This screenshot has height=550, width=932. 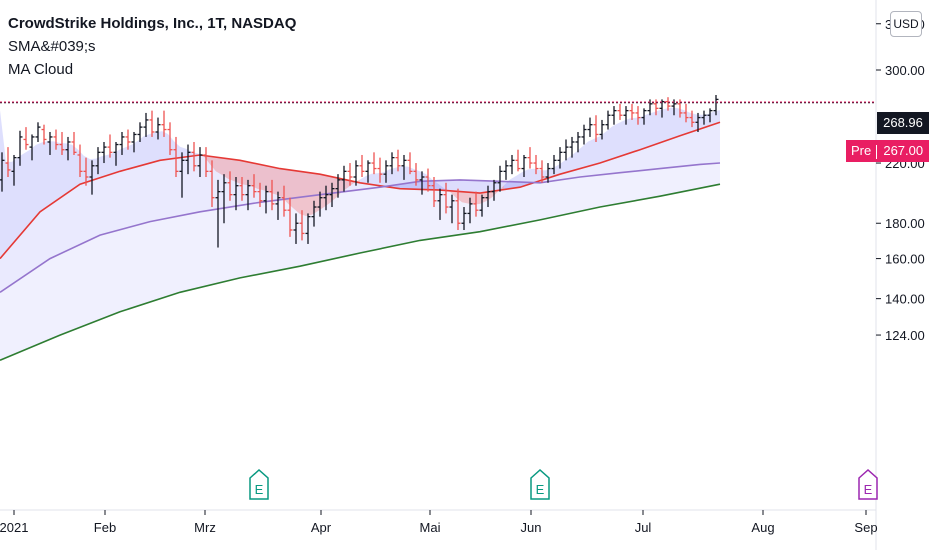 What do you see at coordinates (540, 489) in the screenshot?
I see `earnings-marker-label: E` at bounding box center [540, 489].